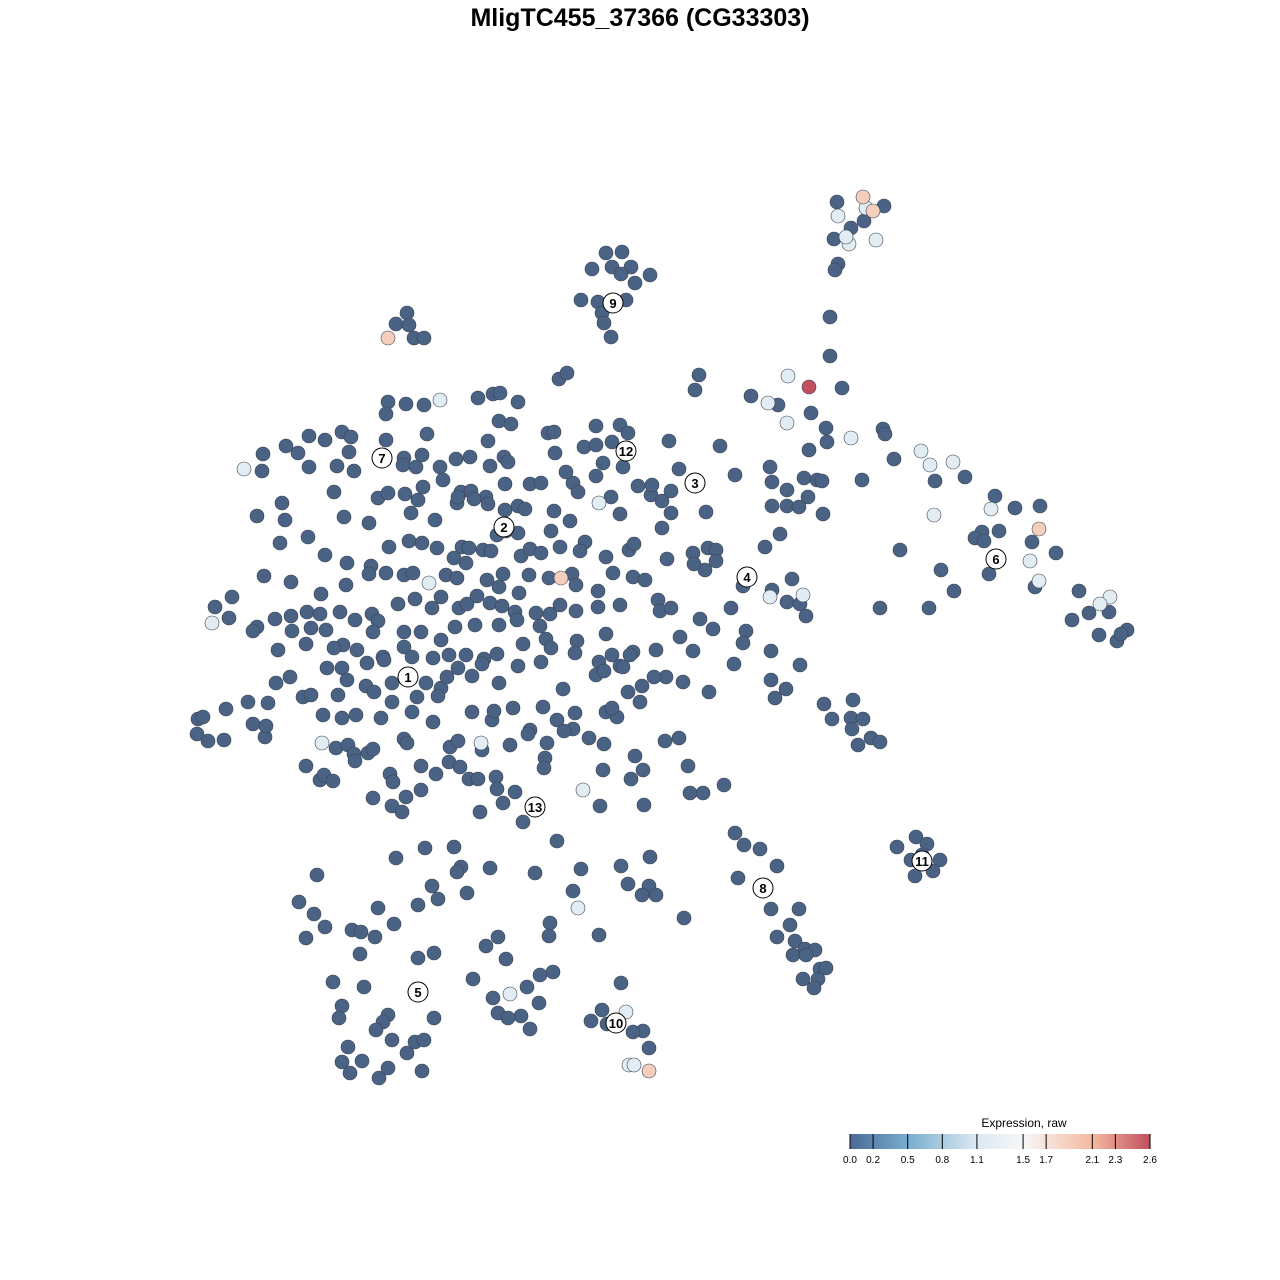 This screenshot has height=1280, width=1280. Describe the element at coordinates (762, 888) in the screenshot. I see `cluster-label-text: 8` at that location.